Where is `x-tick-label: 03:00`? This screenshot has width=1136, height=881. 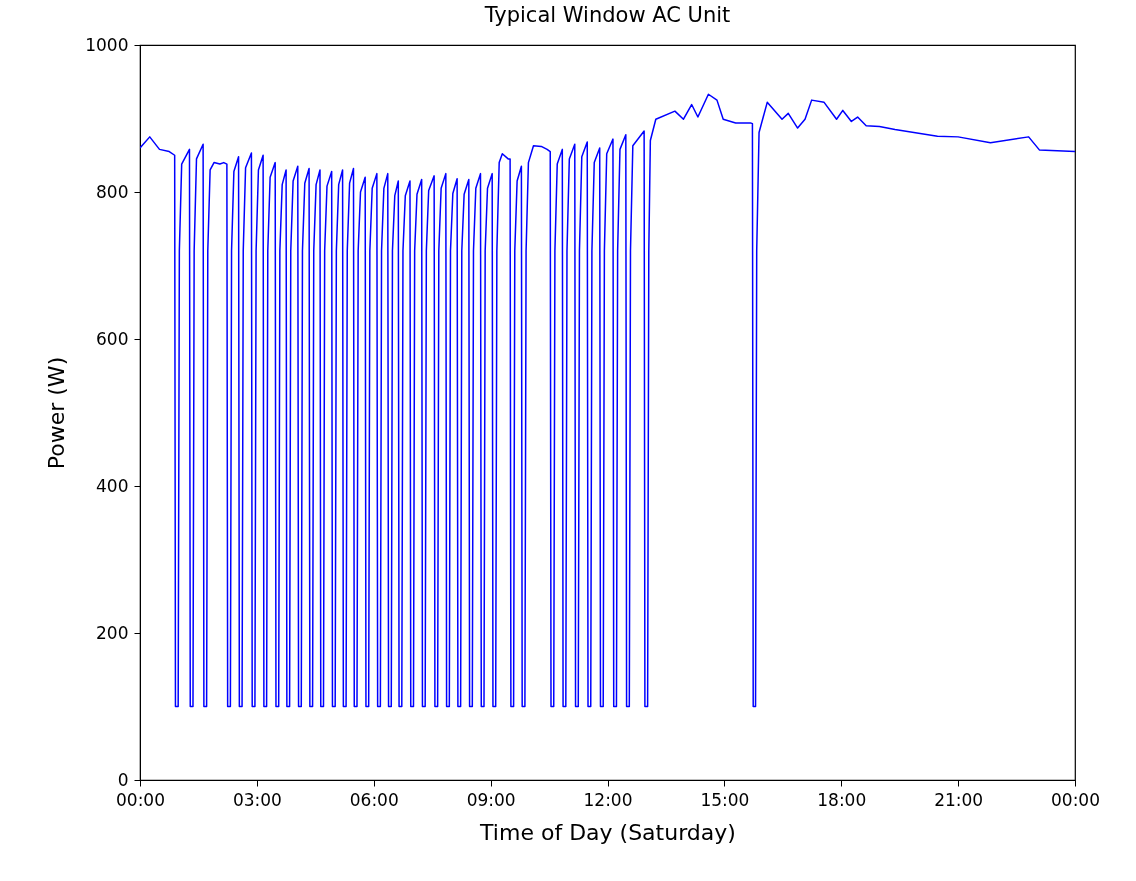 x-tick-label: 03:00 is located at coordinates (257, 799).